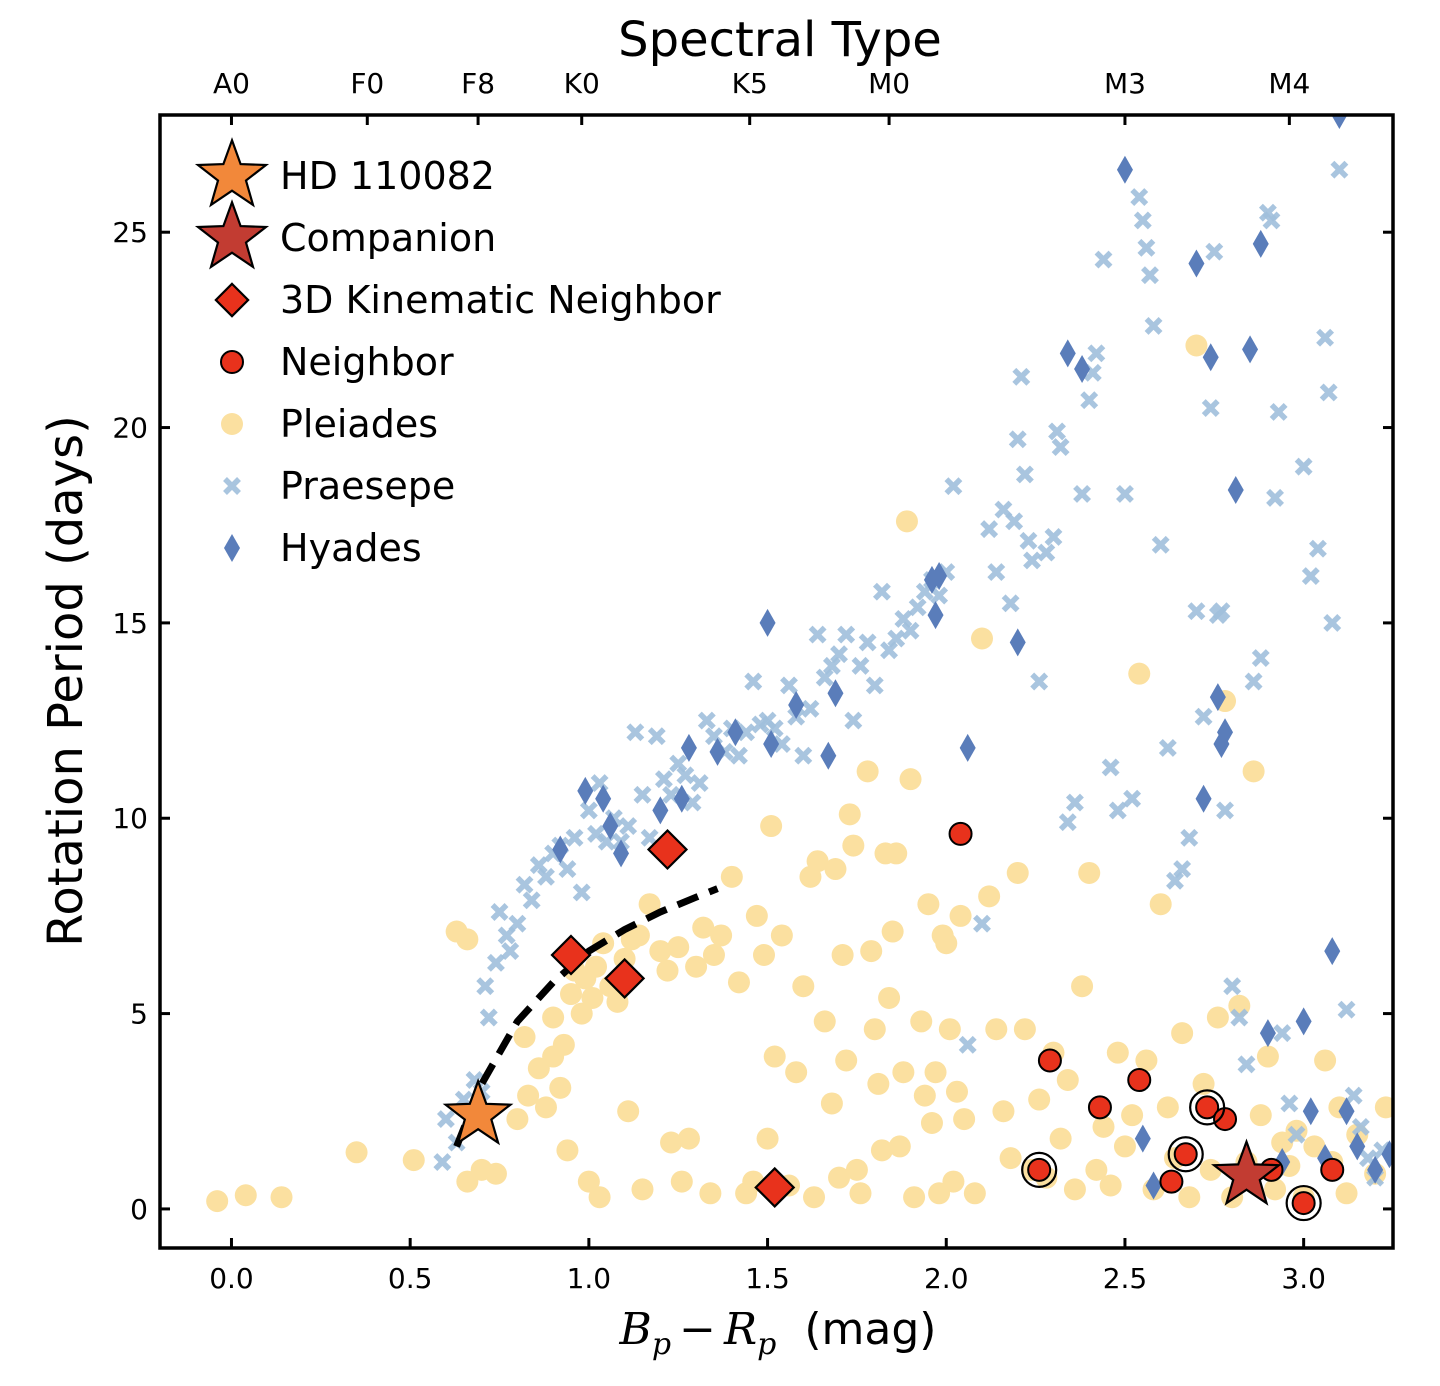 This screenshot has width=1440, height=1386. I want to click on x-axis-title-r: R, so click(740, 1329).